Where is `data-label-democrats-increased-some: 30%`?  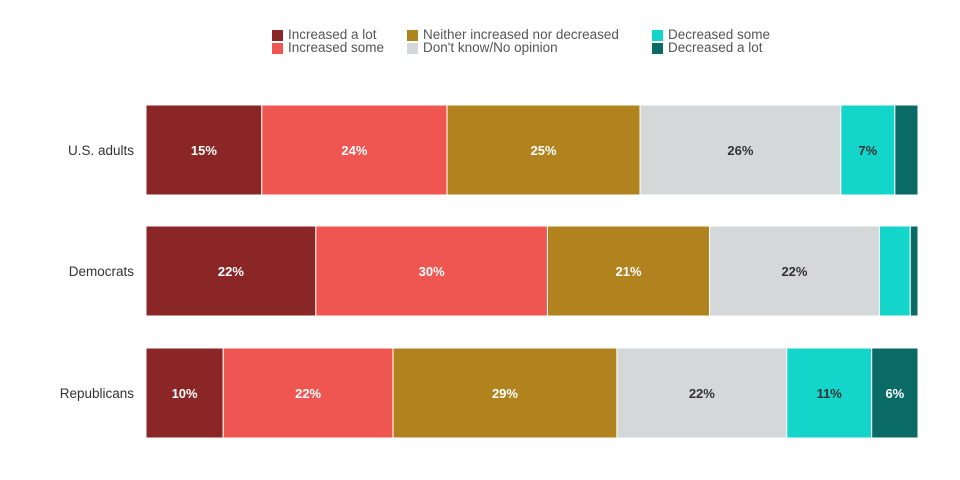
data-label-democrats-increased-some: 30% is located at coordinates (432, 271).